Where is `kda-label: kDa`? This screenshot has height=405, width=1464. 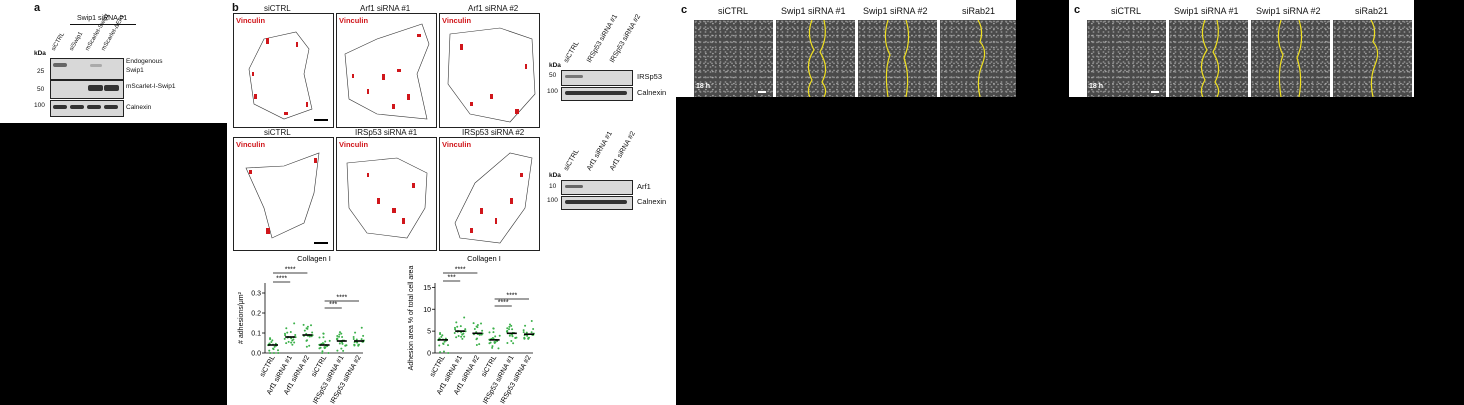 kda-label: kDa is located at coordinates (40, 53).